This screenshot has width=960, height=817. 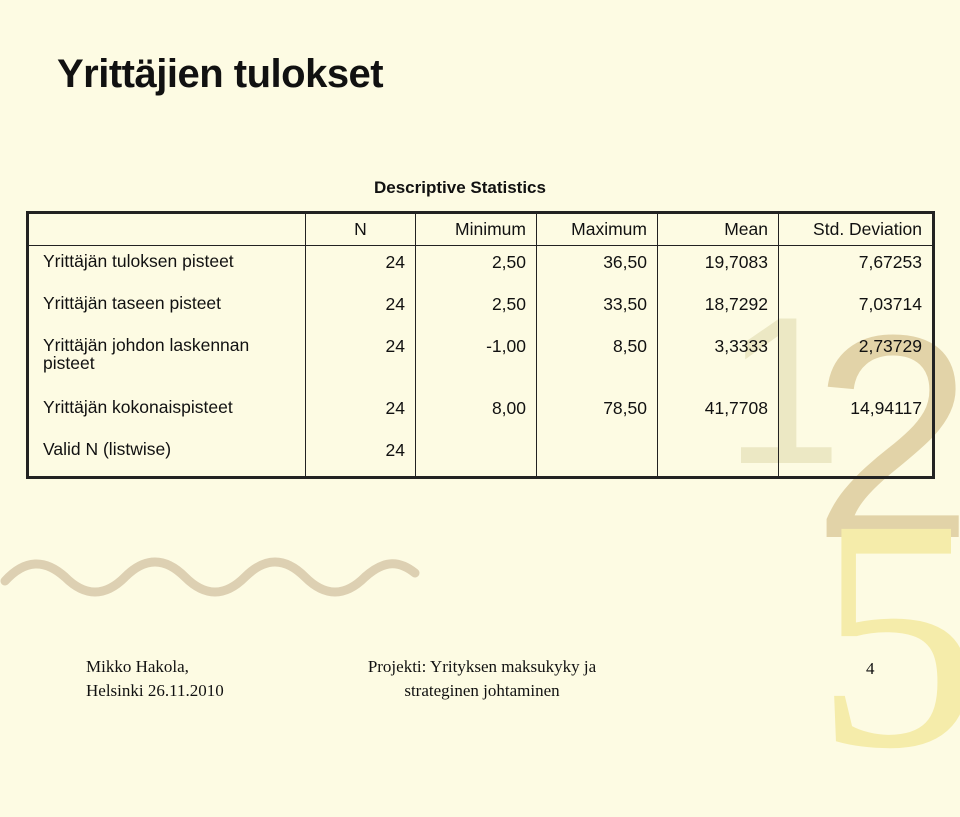 What do you see at coordinates (856, 361) in the screenshot?
I see `cell-std-deviation: 2,73729` at bounding box center [856, 361].